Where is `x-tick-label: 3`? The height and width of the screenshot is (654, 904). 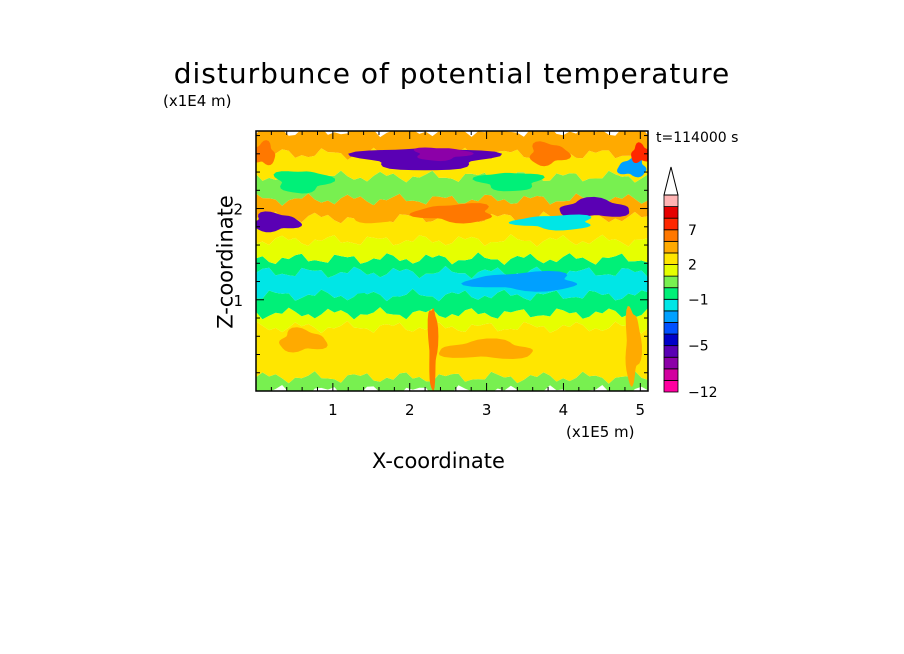
x-tick-label: 3 is located at coordinates (487, 410).